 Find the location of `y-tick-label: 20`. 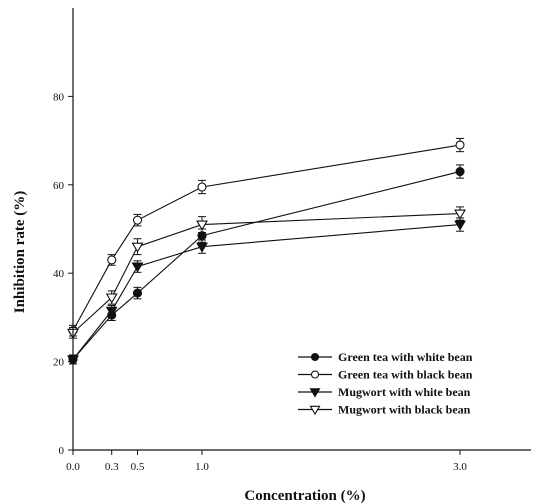

y-tick-label: 20 is located at coordinates (59, 363).